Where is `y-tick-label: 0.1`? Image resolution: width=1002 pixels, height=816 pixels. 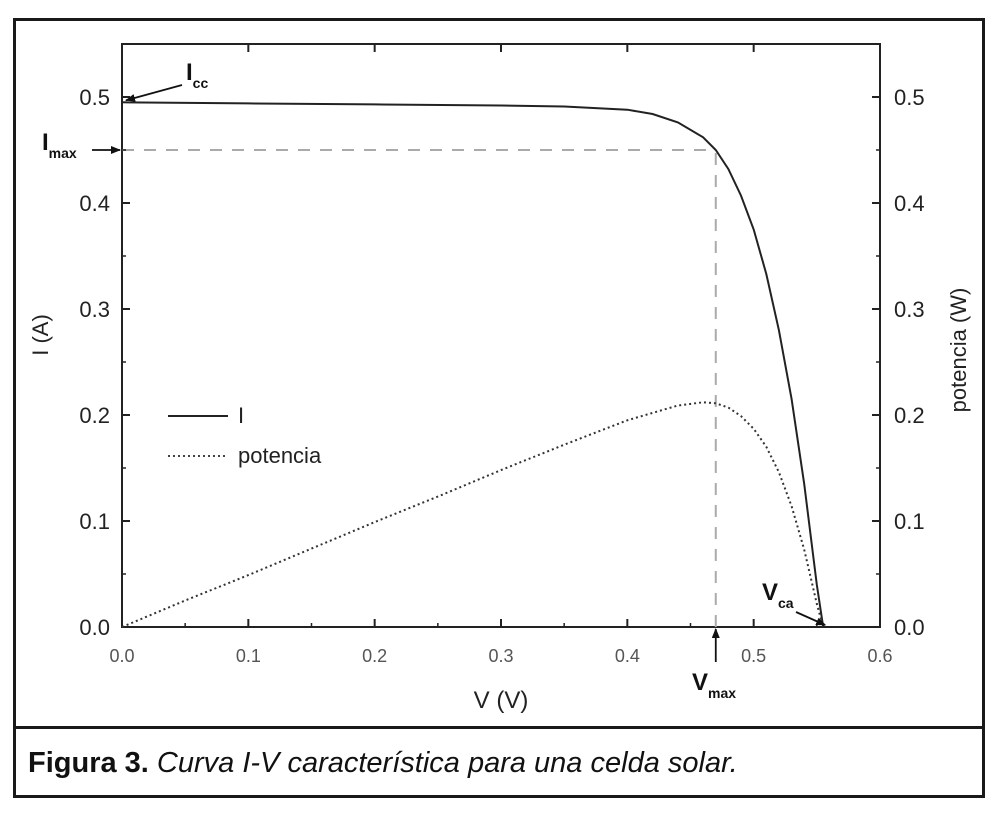 y-tick-label: 0.1 is located at coordinates (94, 521).